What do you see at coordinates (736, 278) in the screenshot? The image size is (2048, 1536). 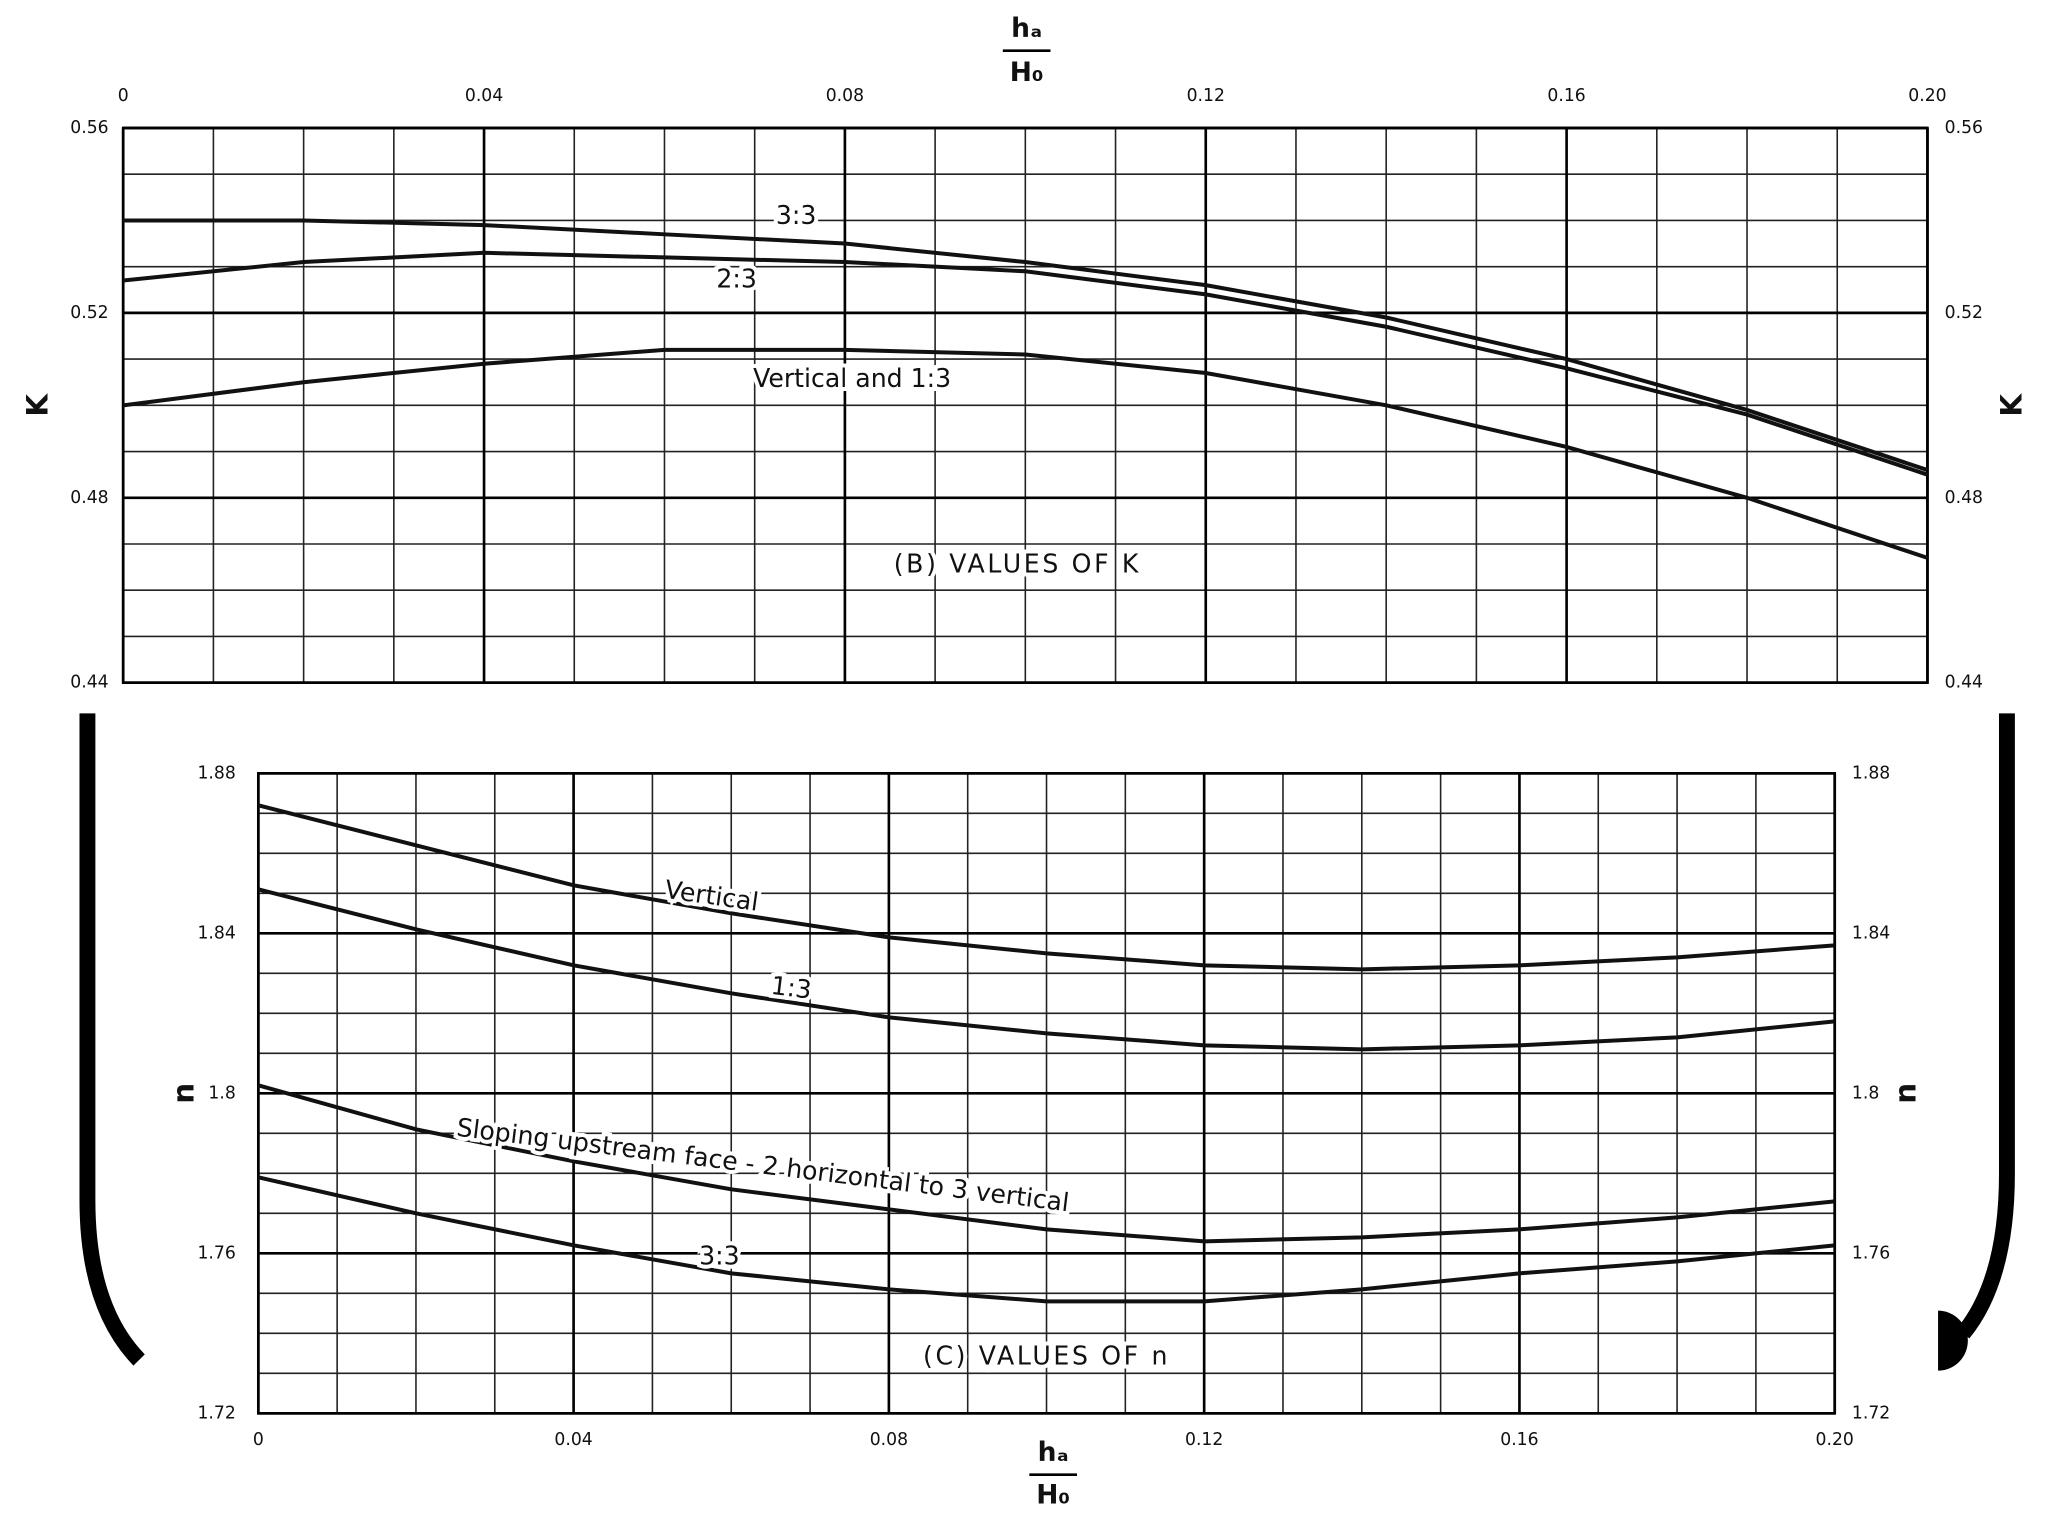 I see `curve-label: 2:3` at bounding box center [736, 278].